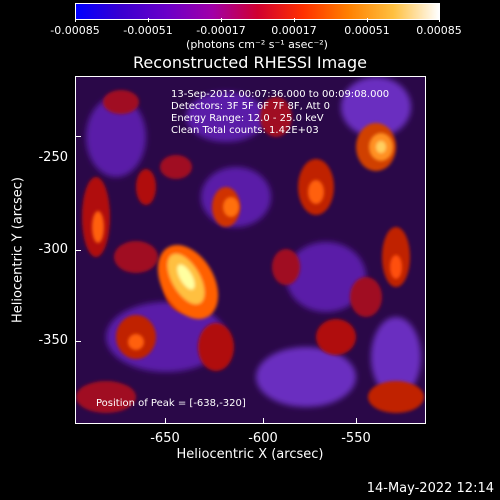  Describe the element at coordinates (263, 438) in the screenshot. I see `x-tick-label: -600` at that location.